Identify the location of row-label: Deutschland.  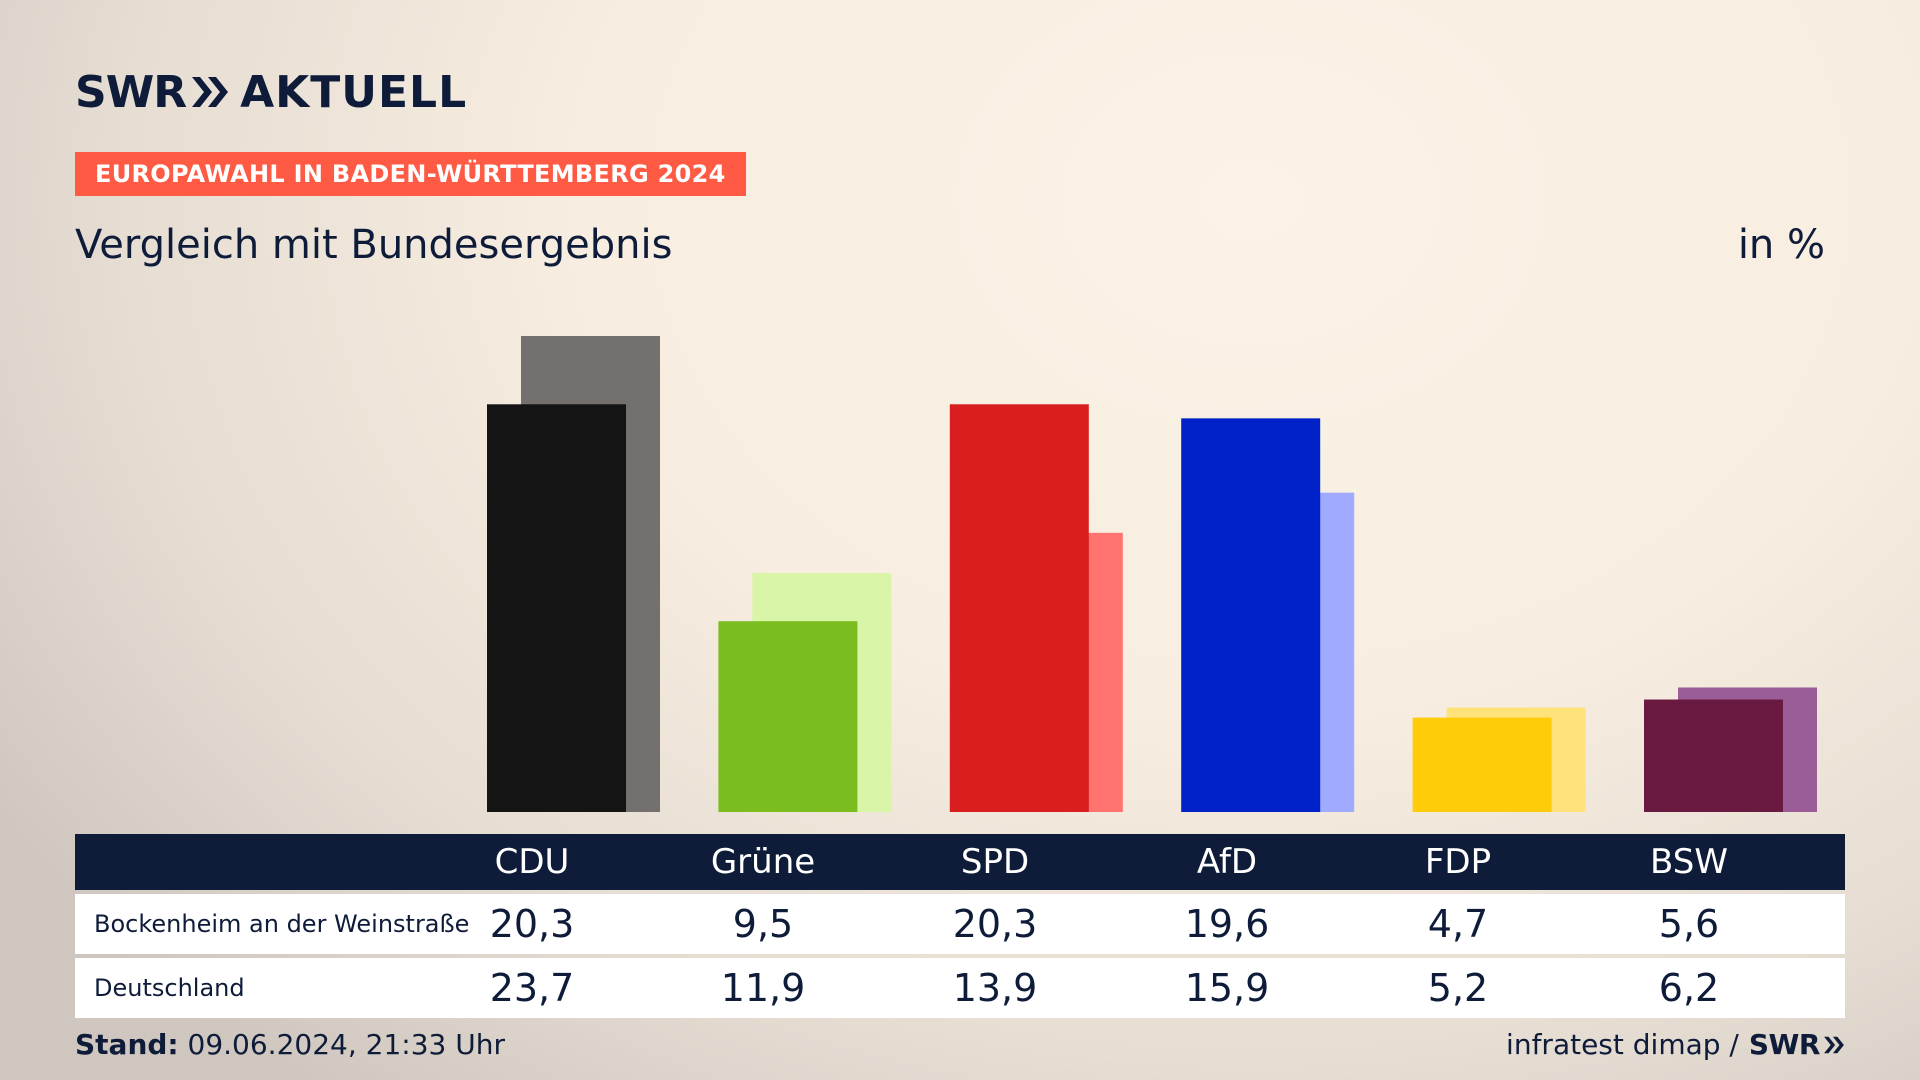
(169, 988).